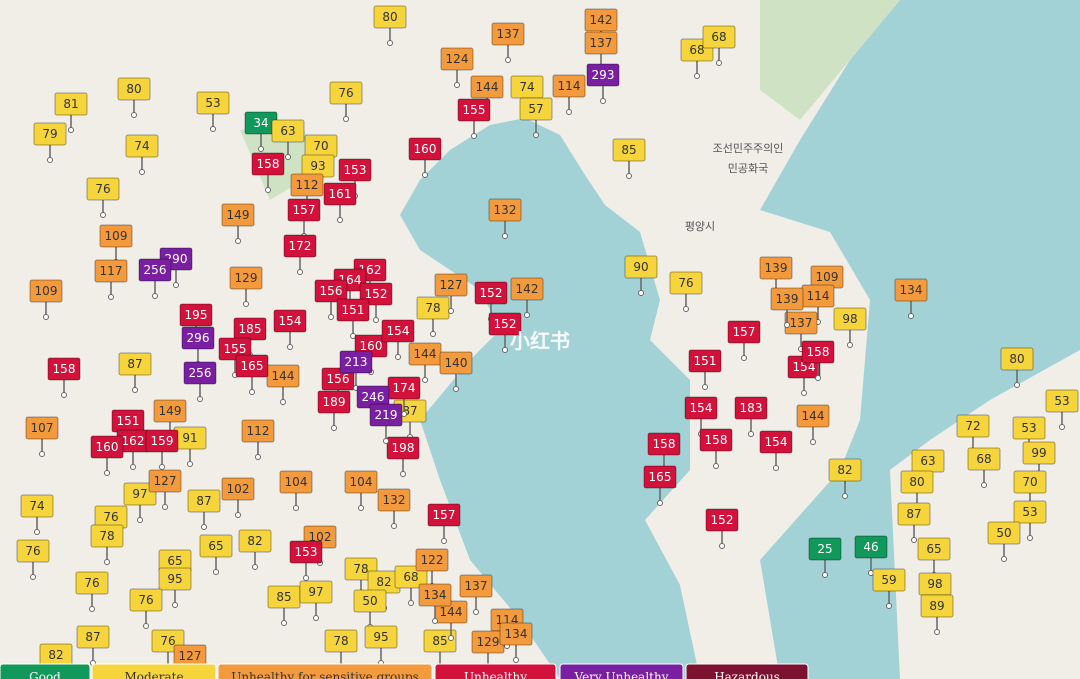  Describe the element at coordinates (133, 449) in the screenshot. I see `station-marker: 162` at that location.